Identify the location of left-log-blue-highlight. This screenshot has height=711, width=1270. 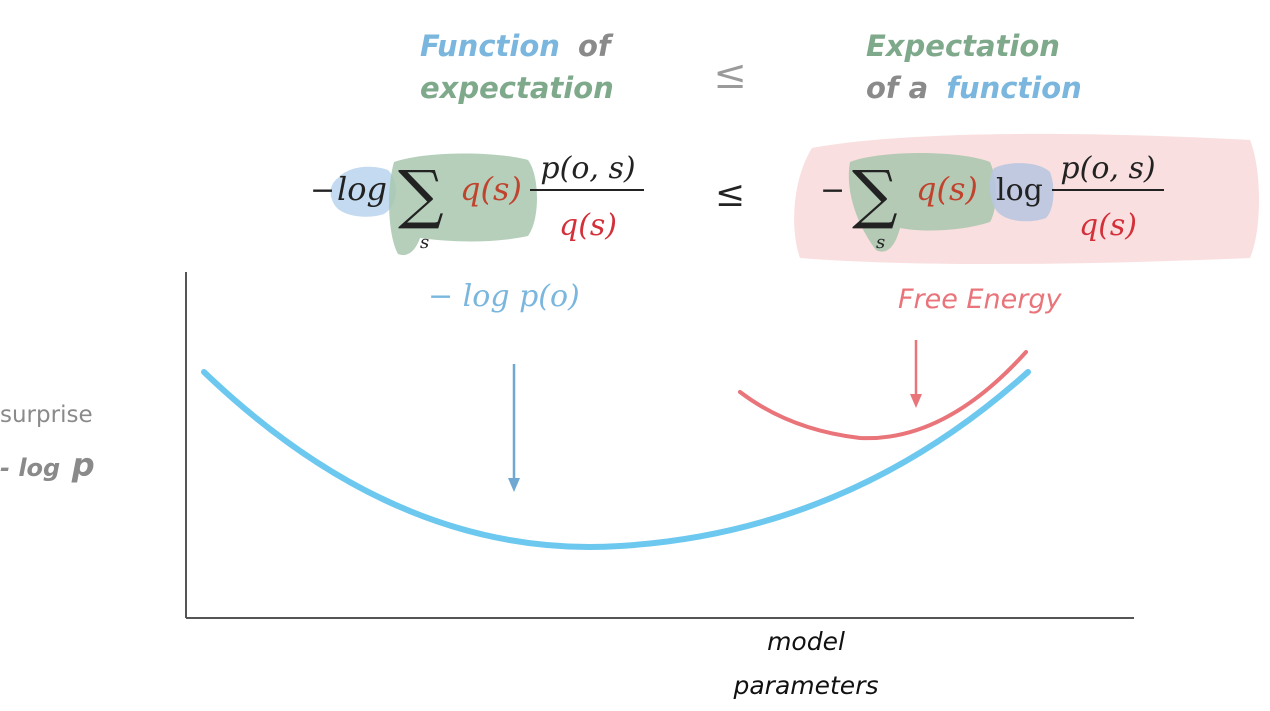
(363, 191).